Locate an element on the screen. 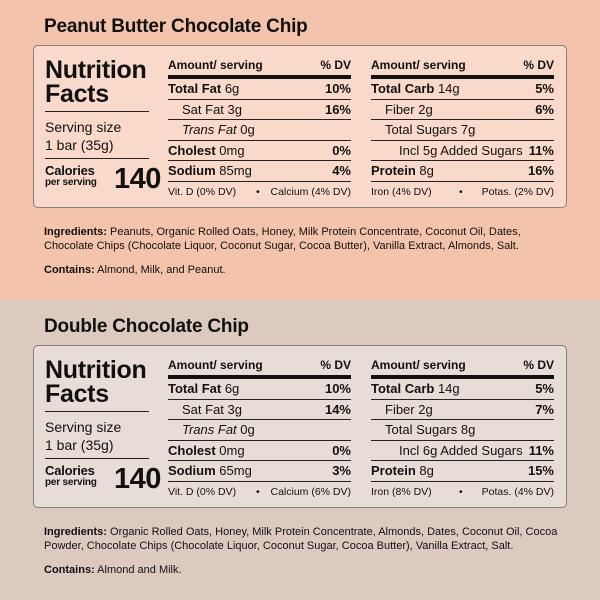 Image resolution: width=600 pixels, height=600 pixels. nutrient-row-sodium: Sodium 85mg 4% is located at coordinates (259, 171).